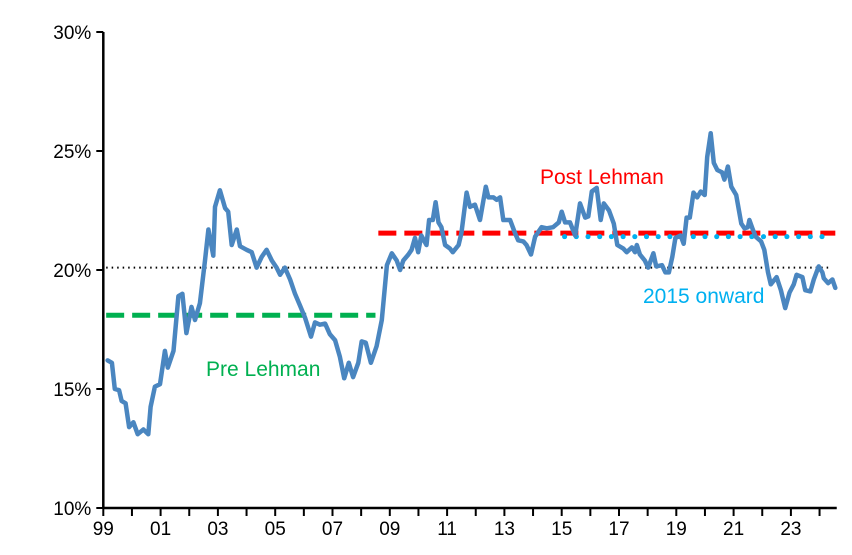 The width and height of the screenshot is (852, 555). Describe the element at coordinates (504, 529) in the screenshot. I see `x-tick-label: 13` at that location.